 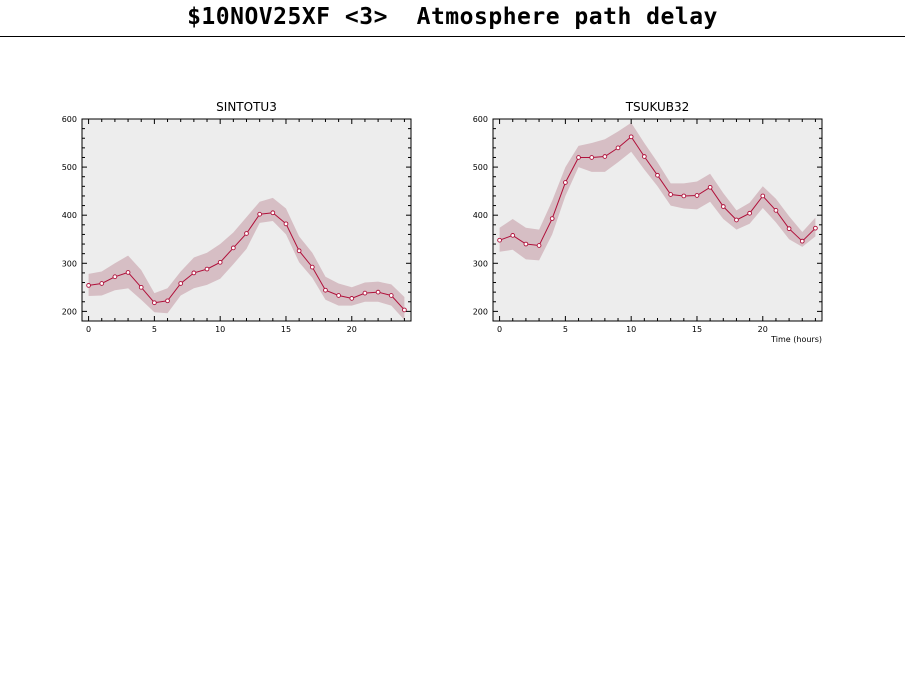 What do you see at coordinates (796, 339) in the screenshot?
I see `x-axis-label: Time (hours)` at bounding box center [796, 339].